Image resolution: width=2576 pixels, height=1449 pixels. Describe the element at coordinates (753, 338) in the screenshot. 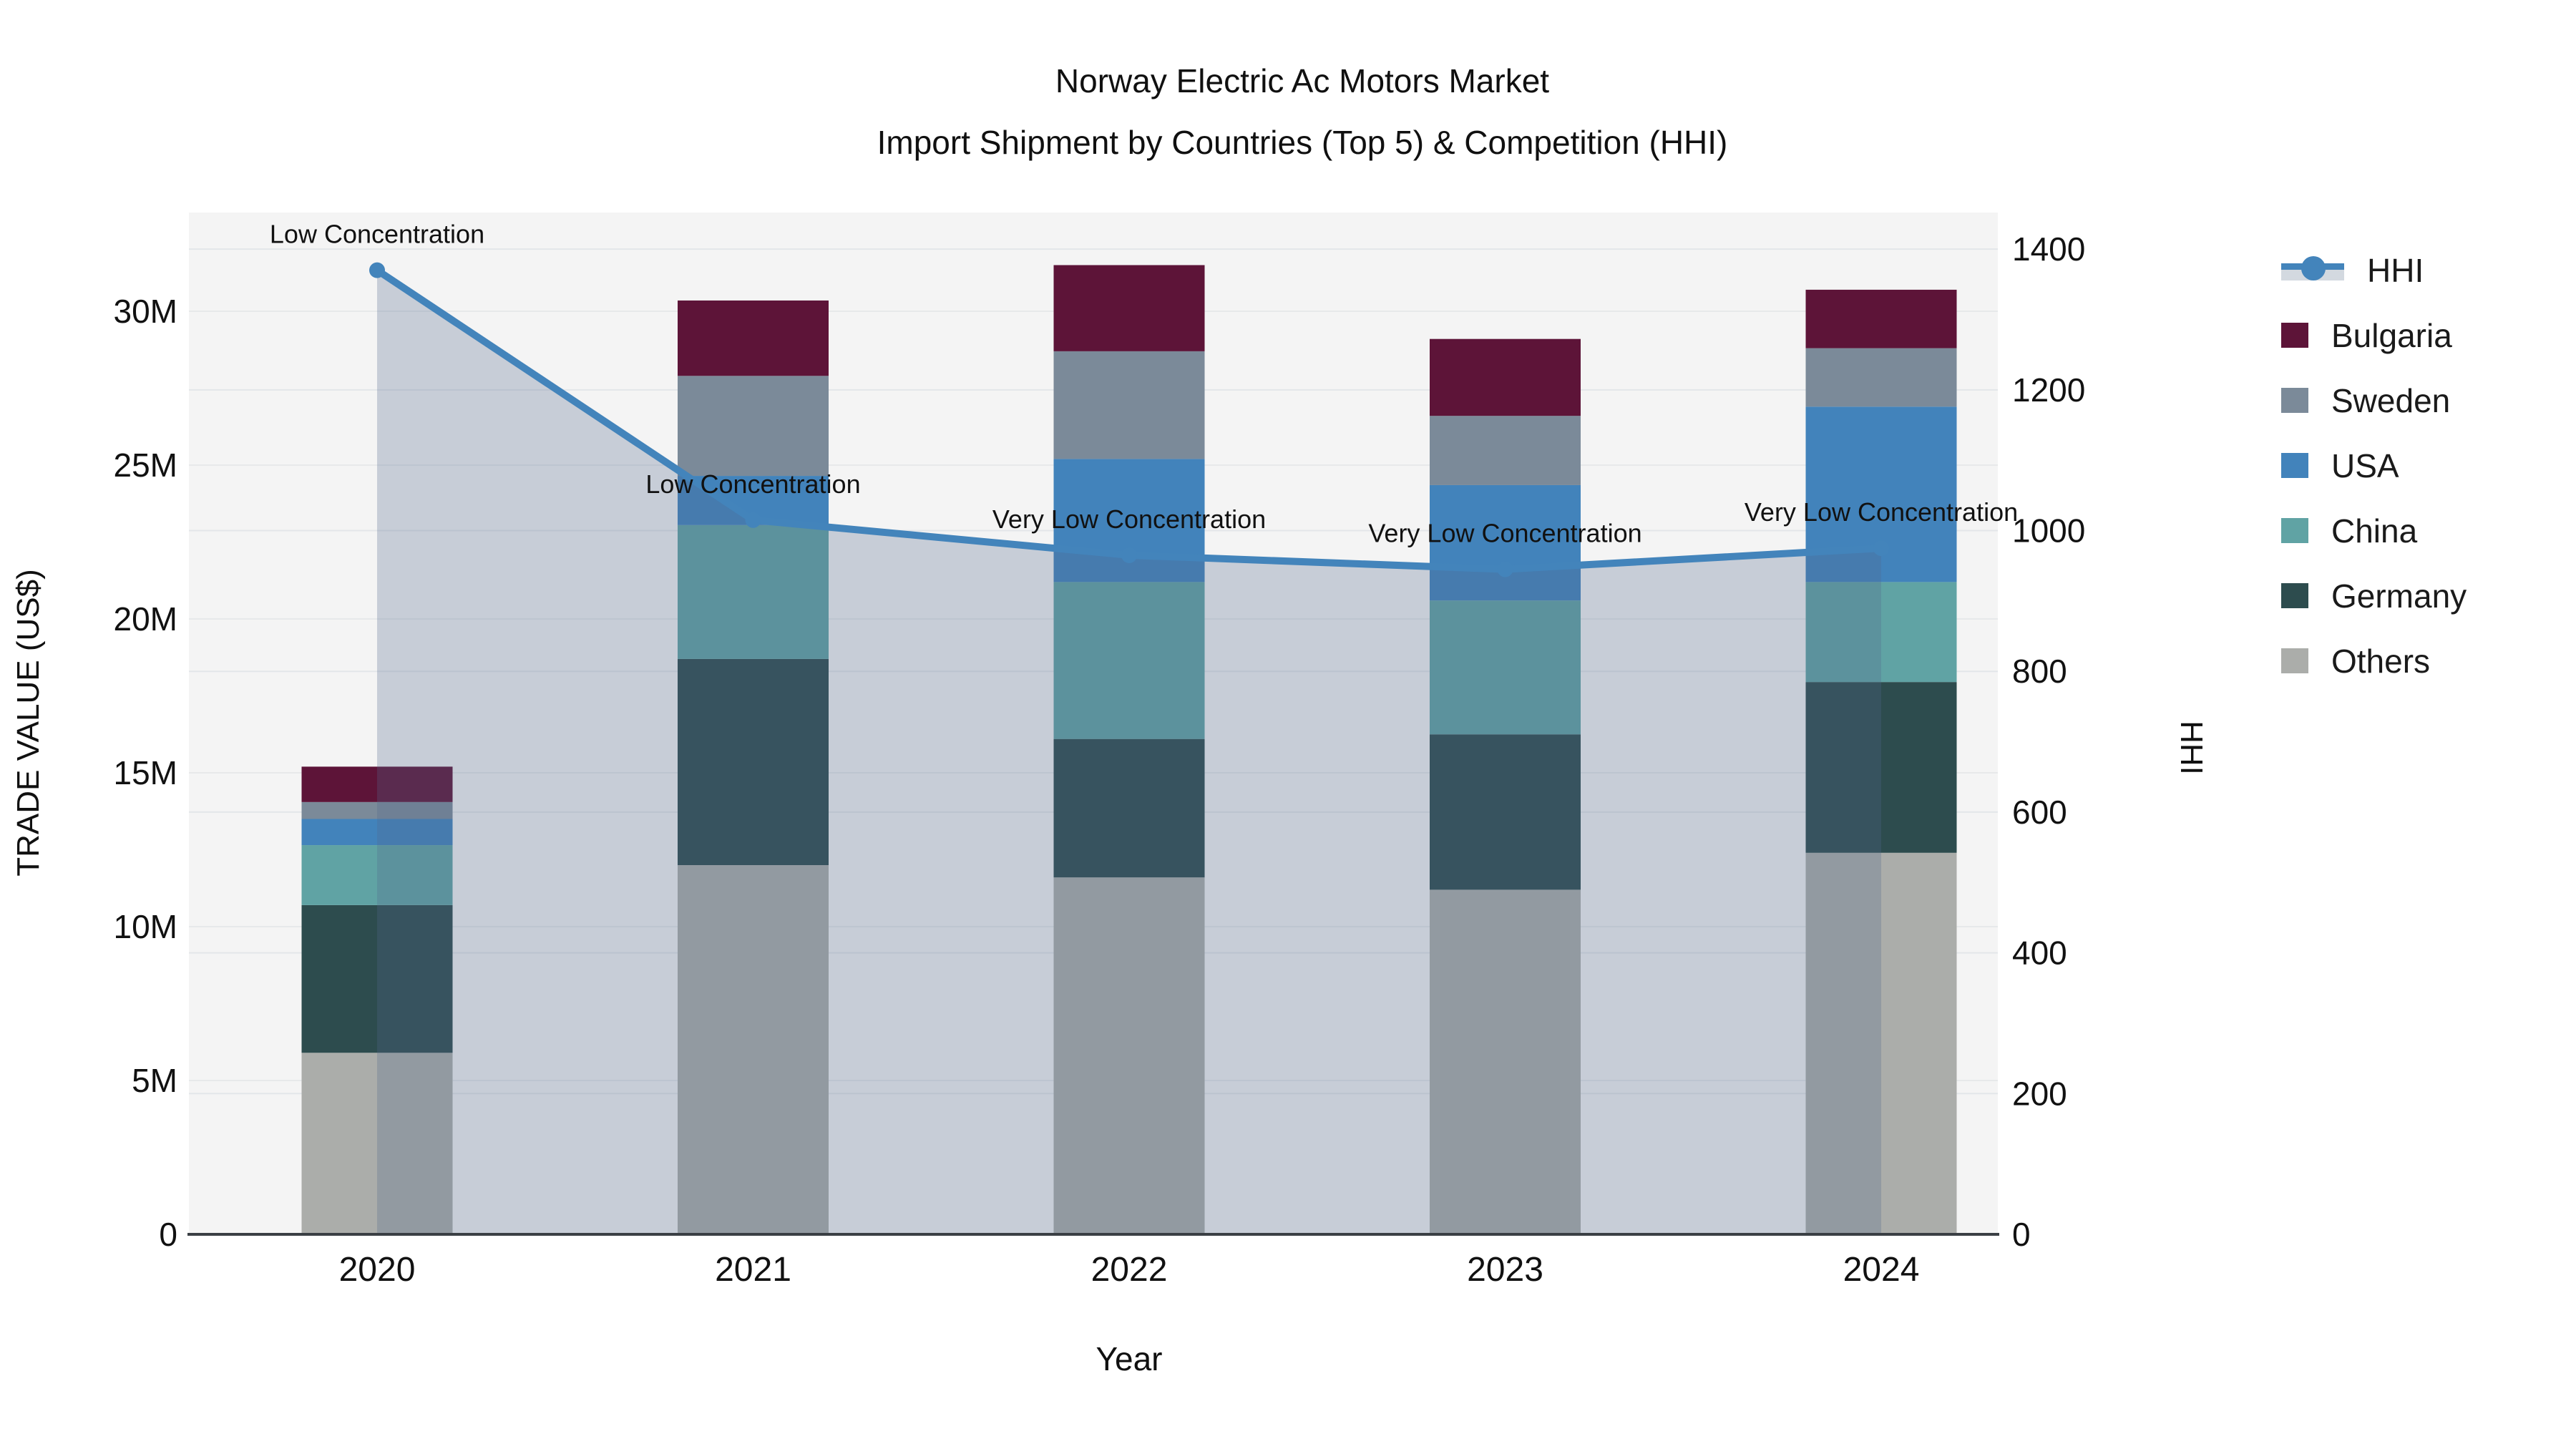

I see `bar-segment-2021-bulgaria` at that location.